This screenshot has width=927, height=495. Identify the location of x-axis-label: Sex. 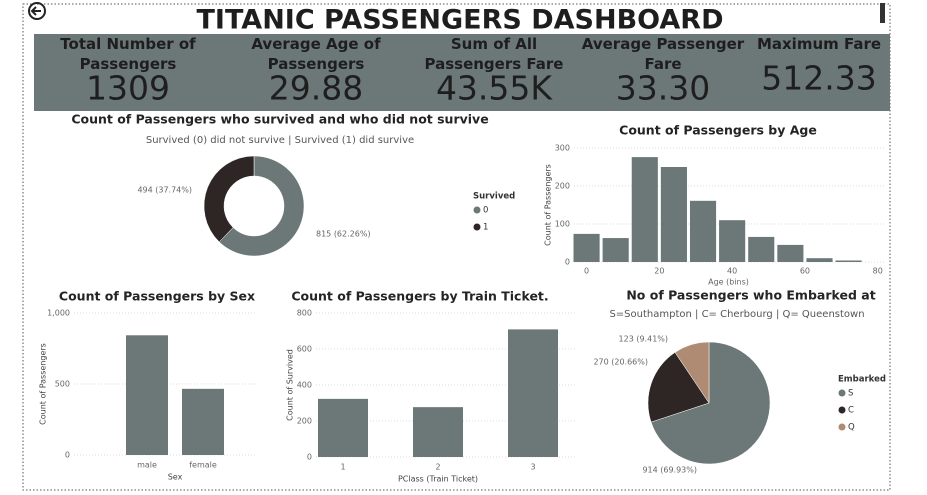
(175, 477).